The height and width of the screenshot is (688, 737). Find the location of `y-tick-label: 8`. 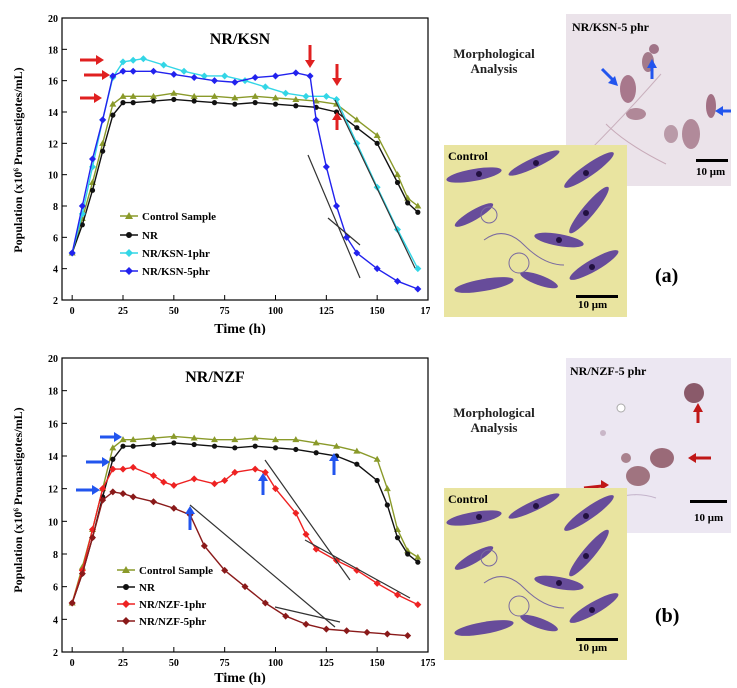

y-tick-label: 8 is located at coordinates (55, 555).